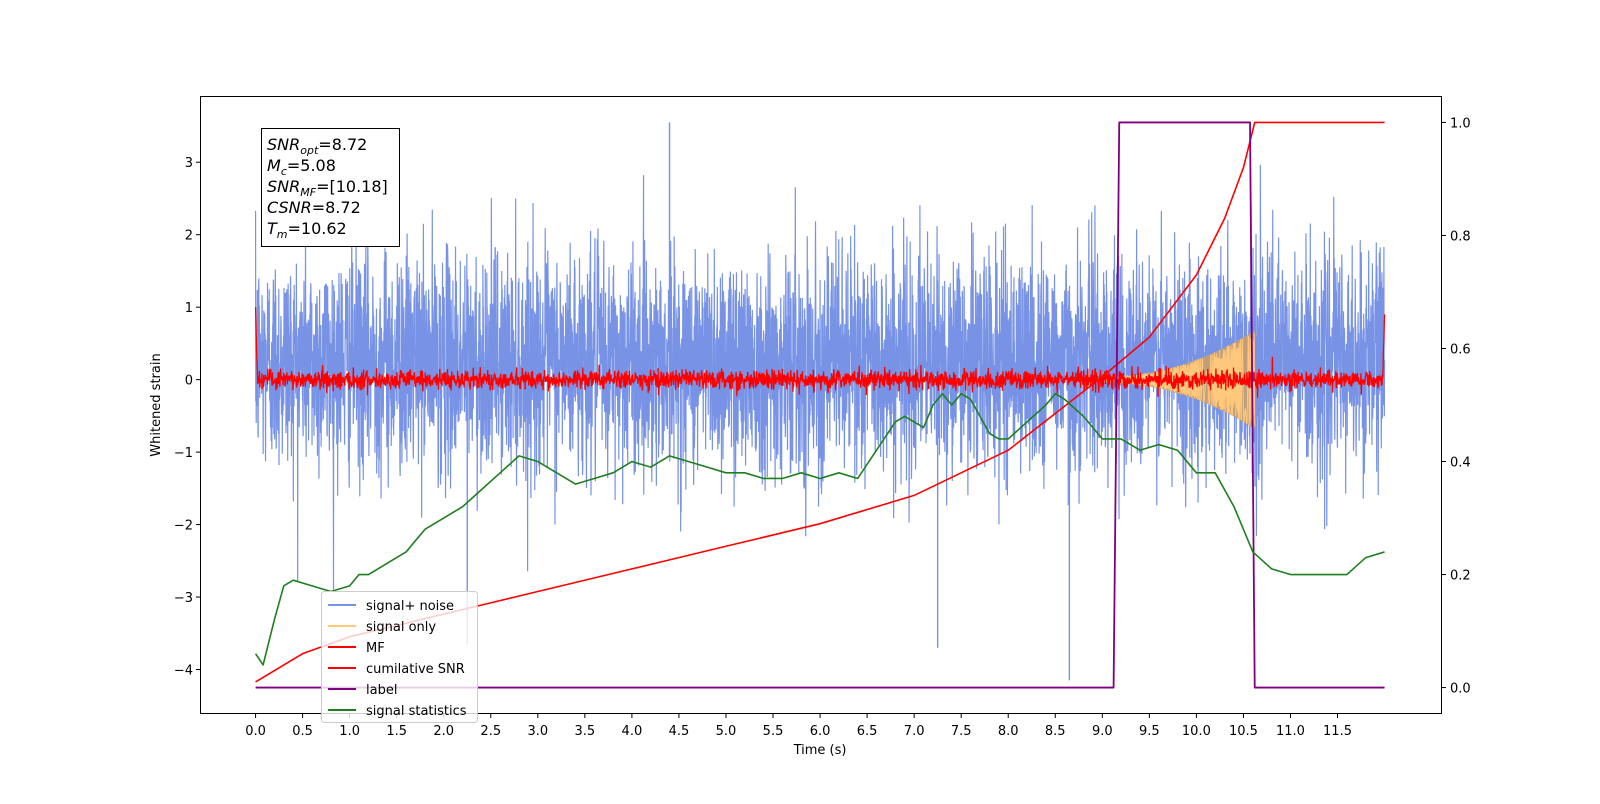  Describe the element at coordinates (183, 526) in the screenshot. I see `y-tick-label: −2` at that location.